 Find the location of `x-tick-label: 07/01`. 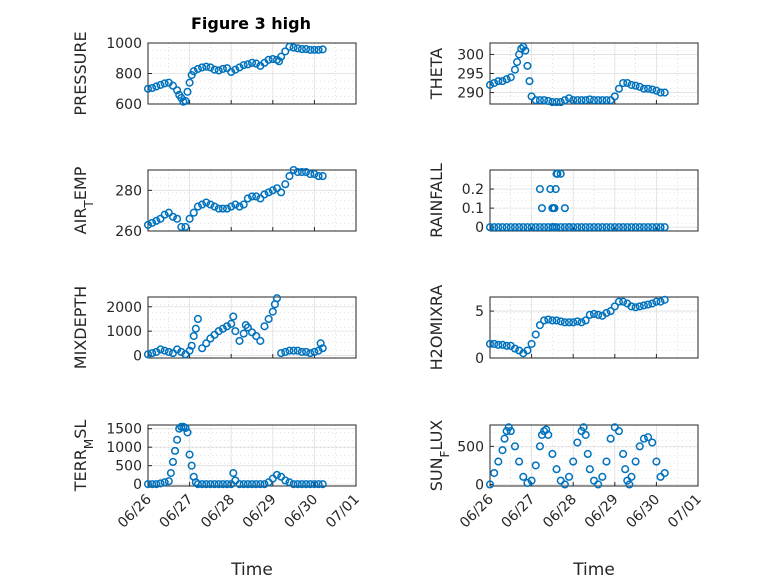

x-tick-label: 07/01 is located at coordinates (343, 512).